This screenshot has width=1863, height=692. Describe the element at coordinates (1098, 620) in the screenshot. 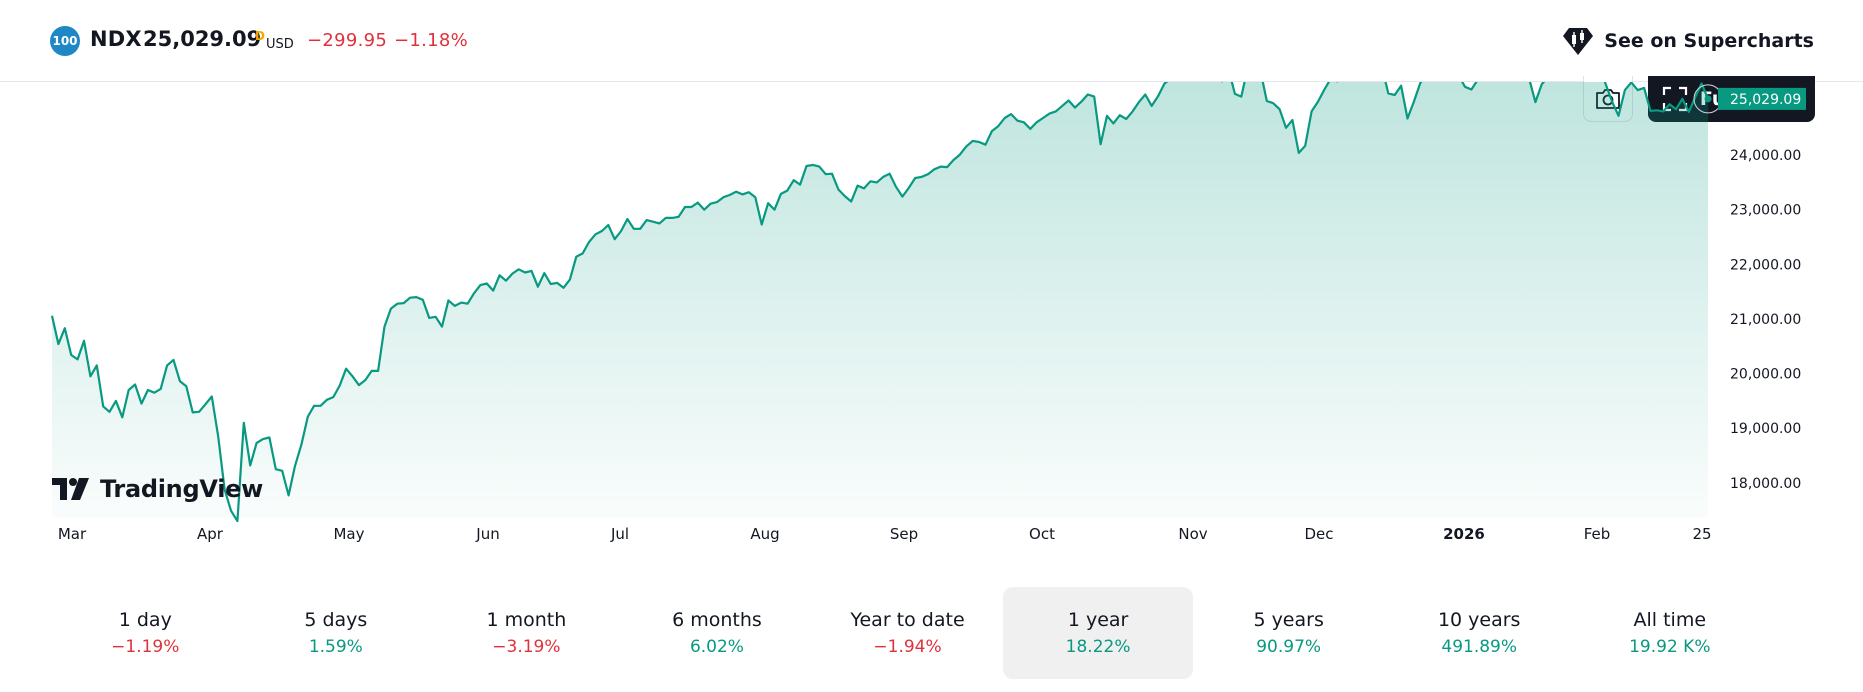

I see `period-label: 1 year` at that location.